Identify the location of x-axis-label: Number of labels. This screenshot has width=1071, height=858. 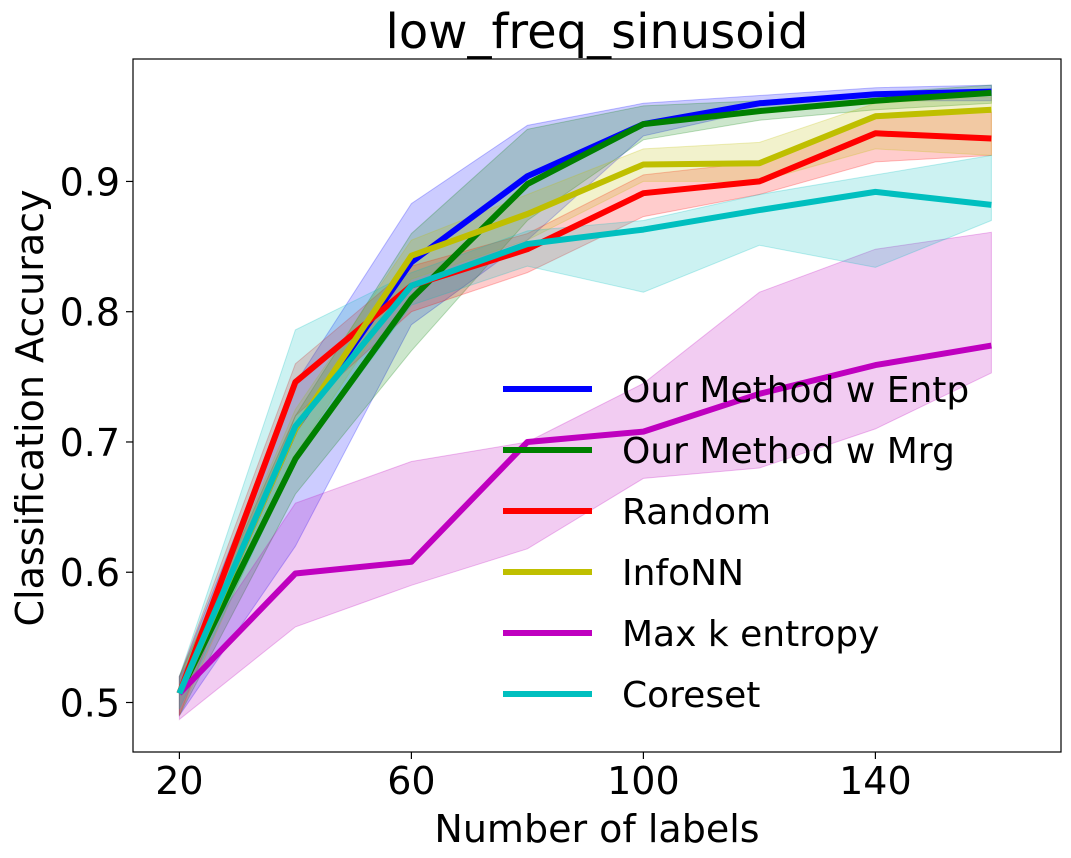
(596, 829).